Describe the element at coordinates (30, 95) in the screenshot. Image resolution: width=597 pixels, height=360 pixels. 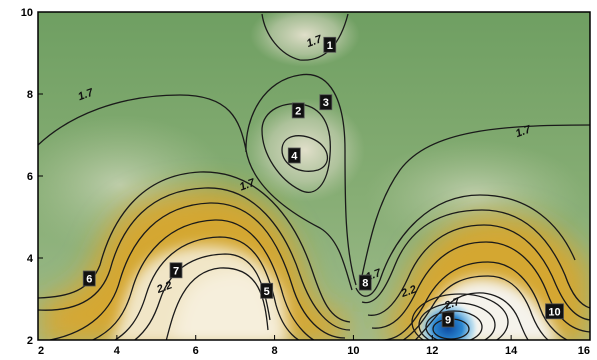
I see `y-tick-label: 8` at that location.